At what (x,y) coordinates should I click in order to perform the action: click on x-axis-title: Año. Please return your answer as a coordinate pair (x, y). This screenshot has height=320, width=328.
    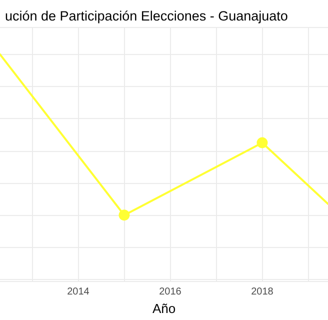
    Looking at the image, I should click on (164, 308).